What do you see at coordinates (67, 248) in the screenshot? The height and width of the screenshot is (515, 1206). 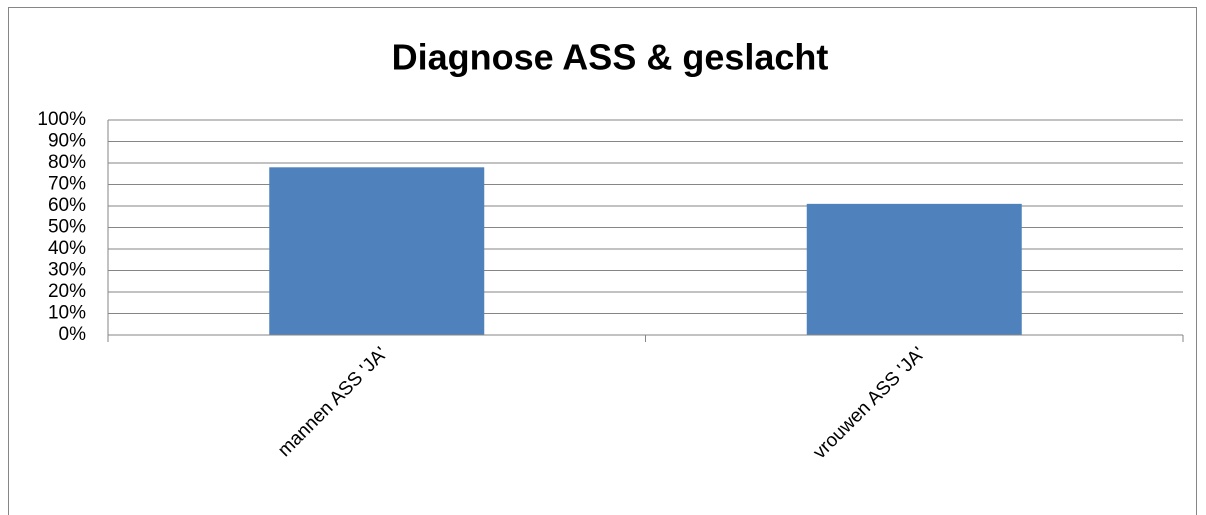 I see `y-tick-label: 40%` at bounding box center [67, 248].